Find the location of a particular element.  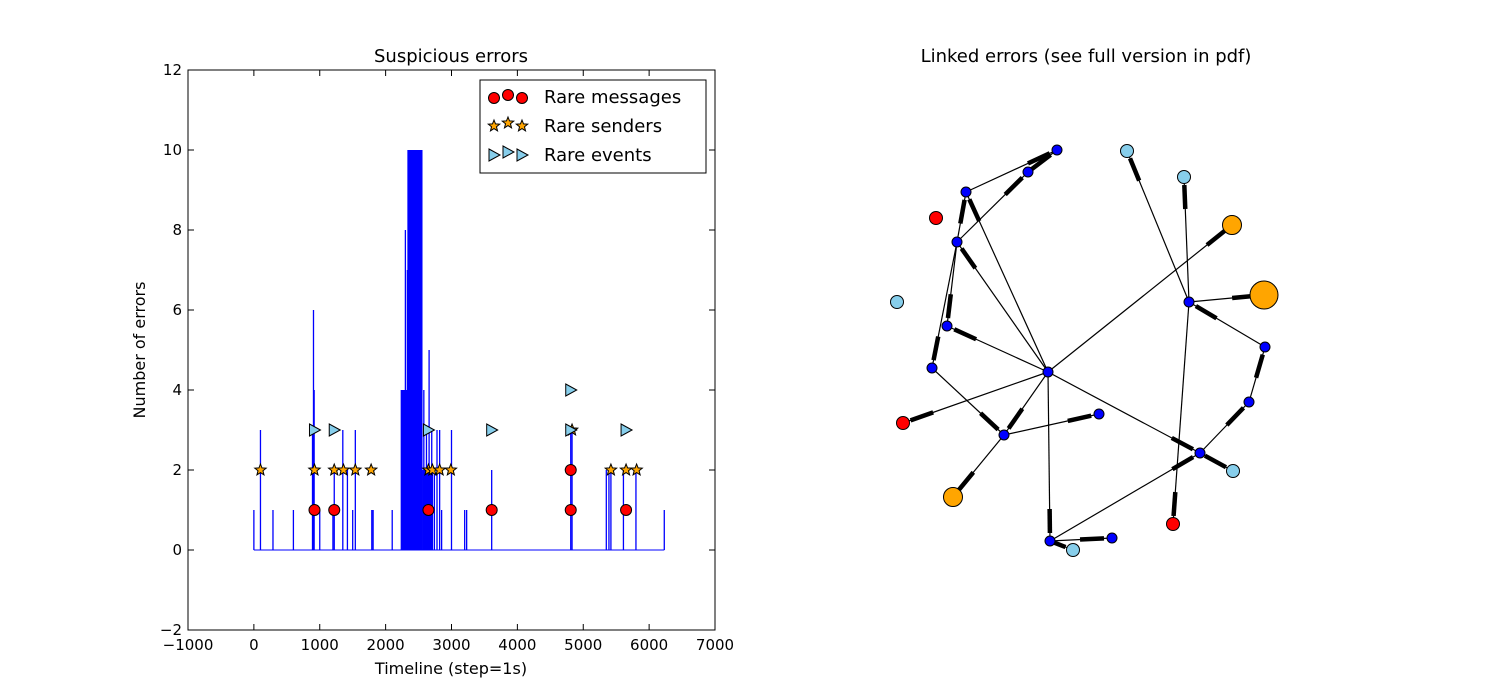

x-tick-label: 6000 is located at coordinates (649, 645).